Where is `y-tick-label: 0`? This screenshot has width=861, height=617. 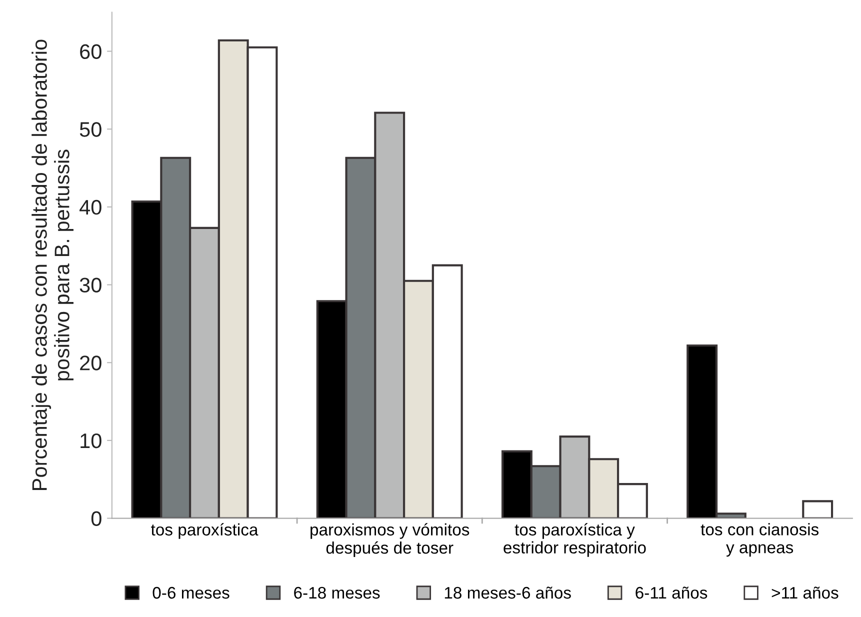
y-tick-label: 0 is located at coordinates (96, 518).